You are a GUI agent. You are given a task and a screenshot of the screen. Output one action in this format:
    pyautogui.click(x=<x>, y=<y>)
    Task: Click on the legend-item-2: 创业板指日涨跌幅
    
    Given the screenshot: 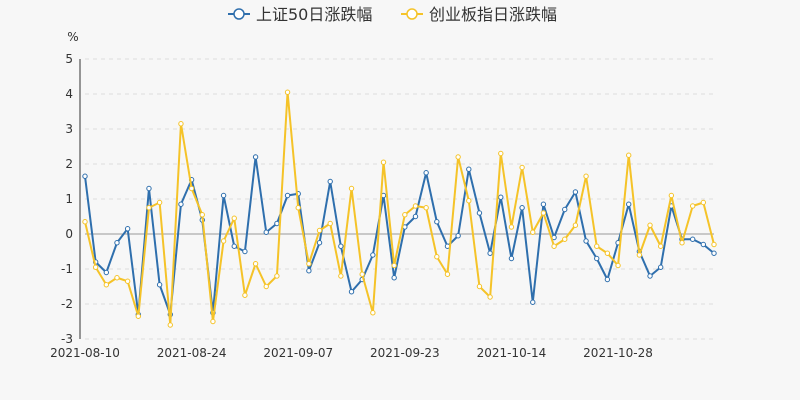 What is the action you would take?
    pyautogui.click(x=479, y=14)
    